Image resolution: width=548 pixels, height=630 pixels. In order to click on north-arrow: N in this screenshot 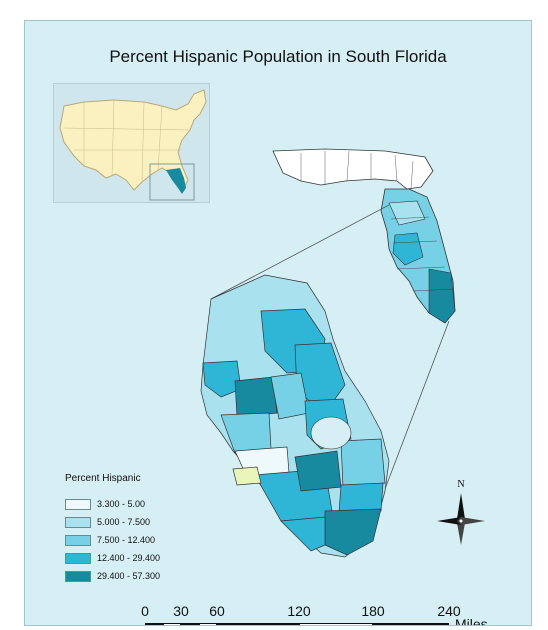, I will do `click(461, 512)`.